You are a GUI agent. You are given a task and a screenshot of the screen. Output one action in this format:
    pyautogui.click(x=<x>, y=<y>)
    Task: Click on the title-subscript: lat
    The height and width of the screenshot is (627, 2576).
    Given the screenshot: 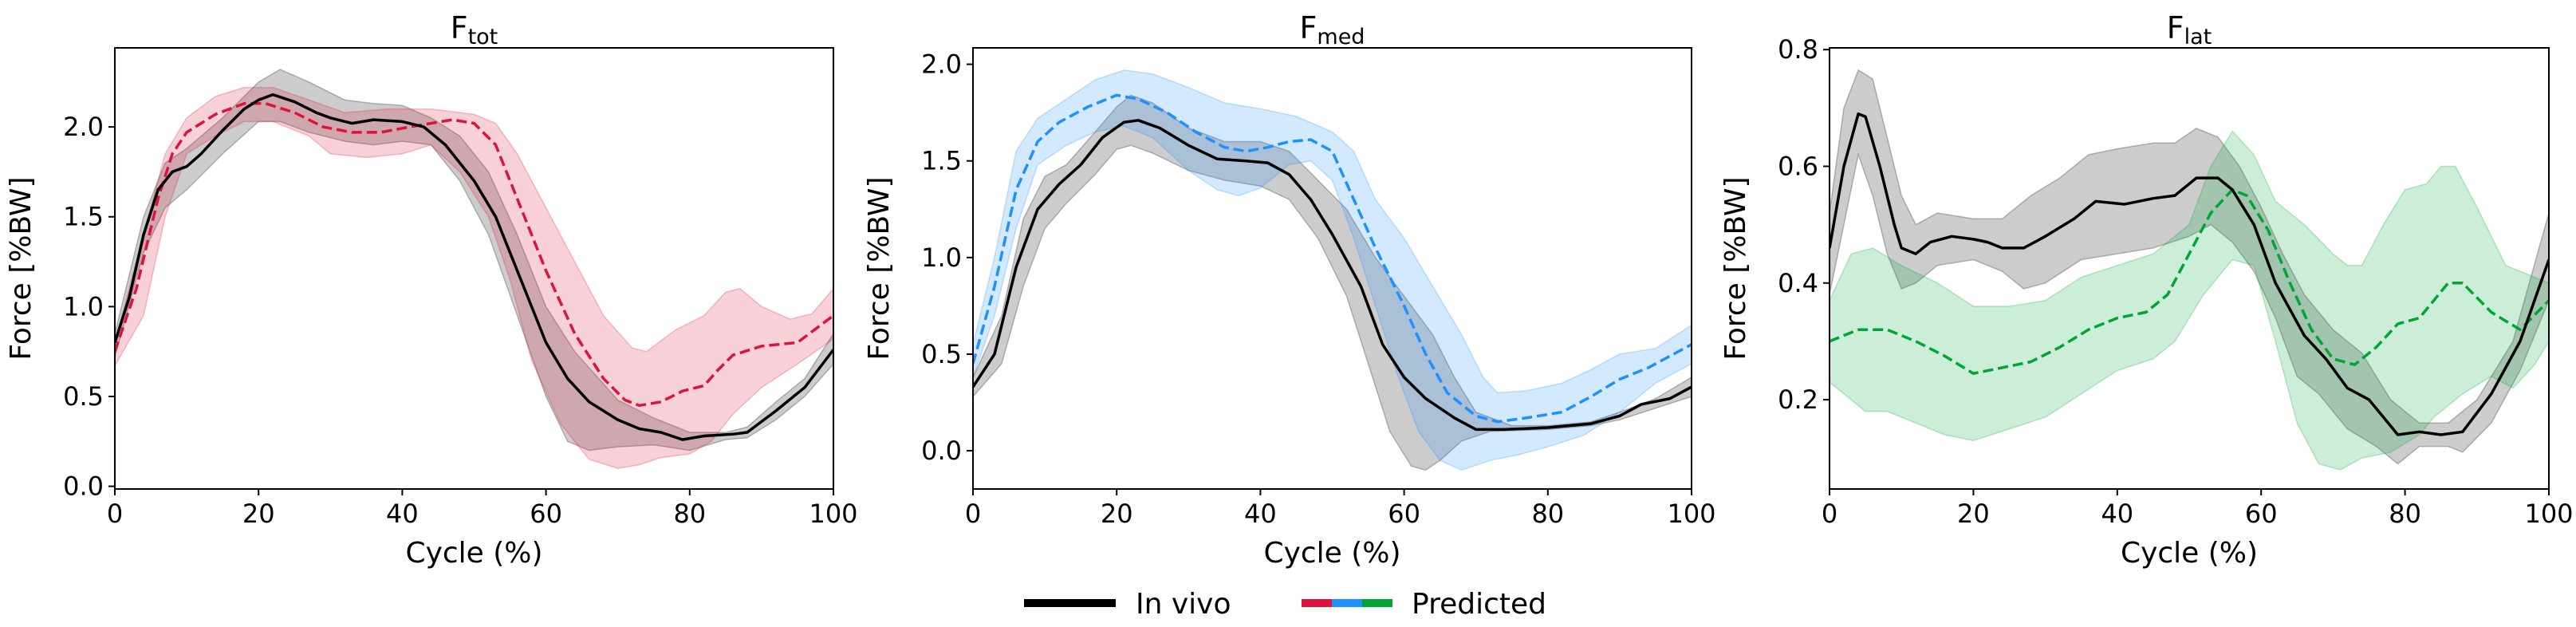 What is the action you would take?
    pyautogui.click(x=2198, y=37)
    